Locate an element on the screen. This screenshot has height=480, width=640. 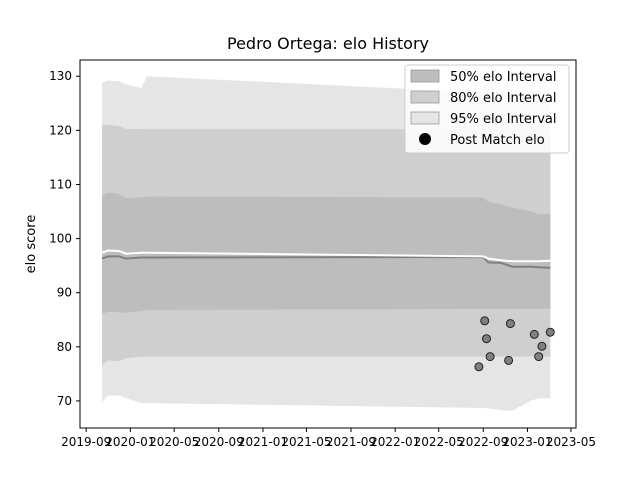
y-tick-label: 100 is located at coordinates (60, 239).